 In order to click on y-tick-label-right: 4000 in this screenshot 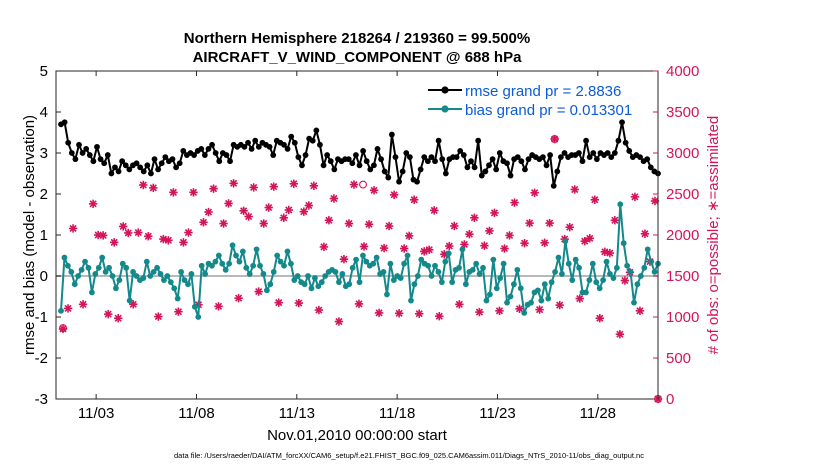, I will do `click(682, 71)`.